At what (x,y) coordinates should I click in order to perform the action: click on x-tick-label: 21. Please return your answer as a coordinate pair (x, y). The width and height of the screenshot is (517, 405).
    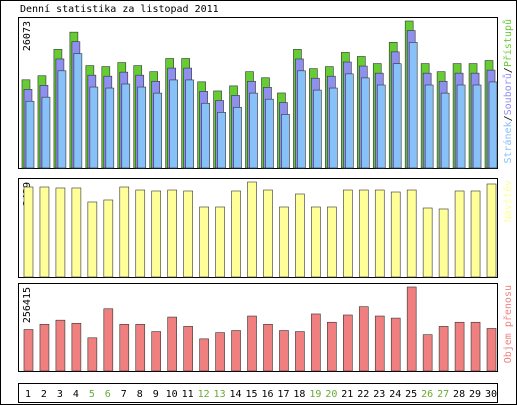
    Looking at the image, I should click on (347, 394).